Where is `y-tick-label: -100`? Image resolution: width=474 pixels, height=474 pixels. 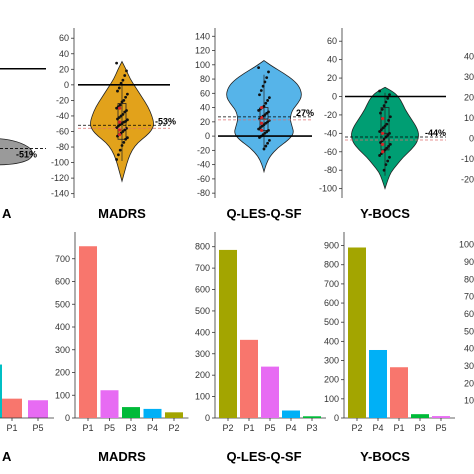 y-tick-label: -100 is located at coordinates (60, 163).